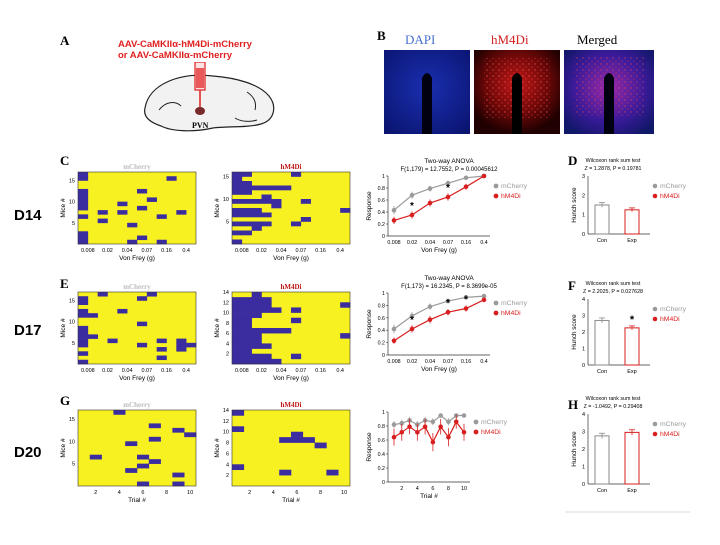  I want to click on line-chart-ylabel: Response, so click(369, 324).